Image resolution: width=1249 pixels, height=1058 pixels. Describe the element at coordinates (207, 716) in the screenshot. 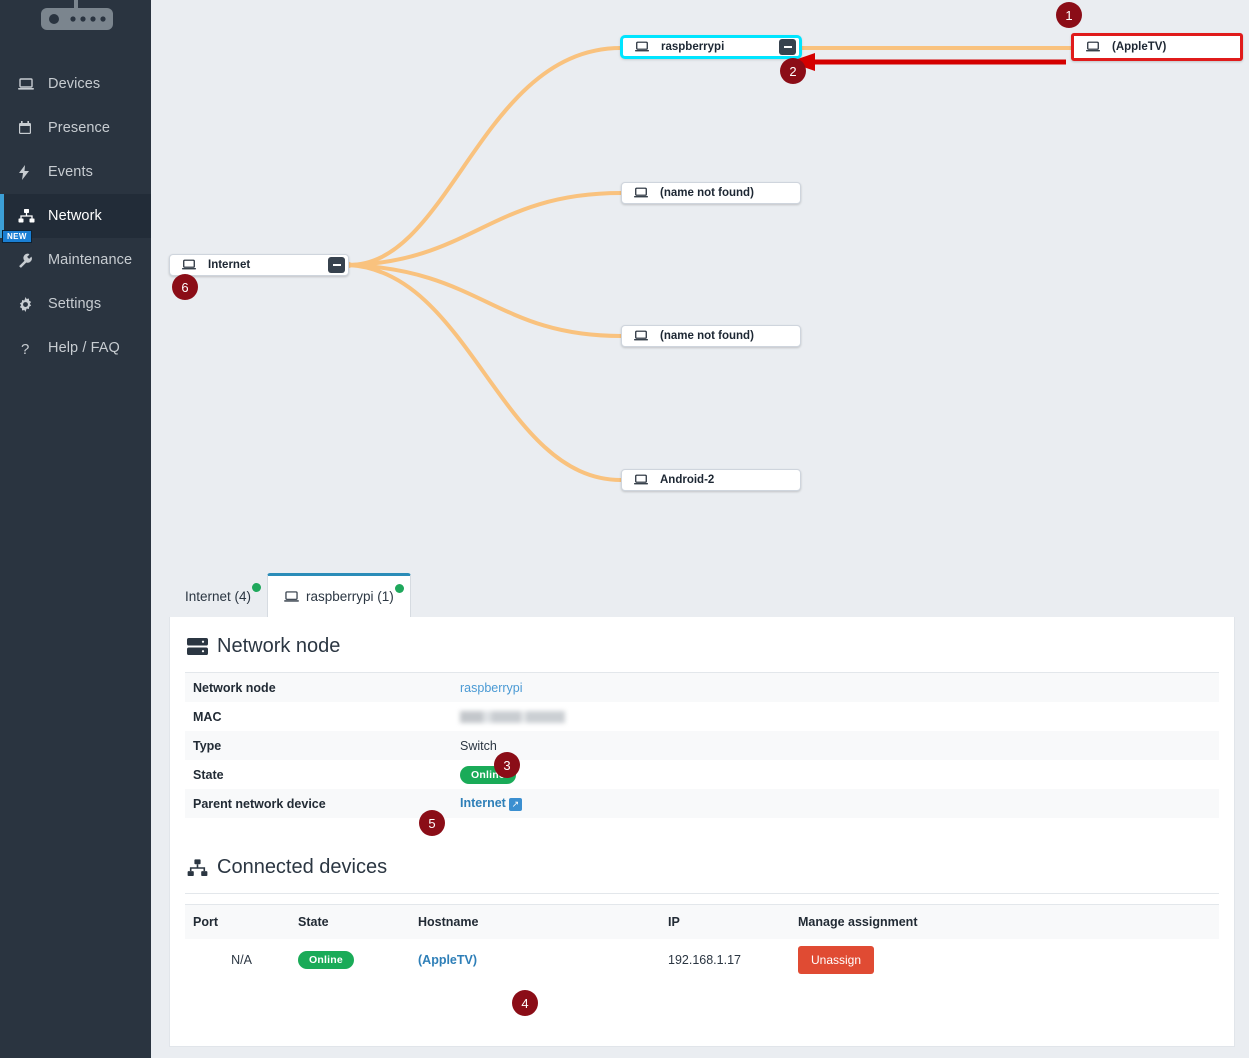

I see `row-key: MAC` at that location.